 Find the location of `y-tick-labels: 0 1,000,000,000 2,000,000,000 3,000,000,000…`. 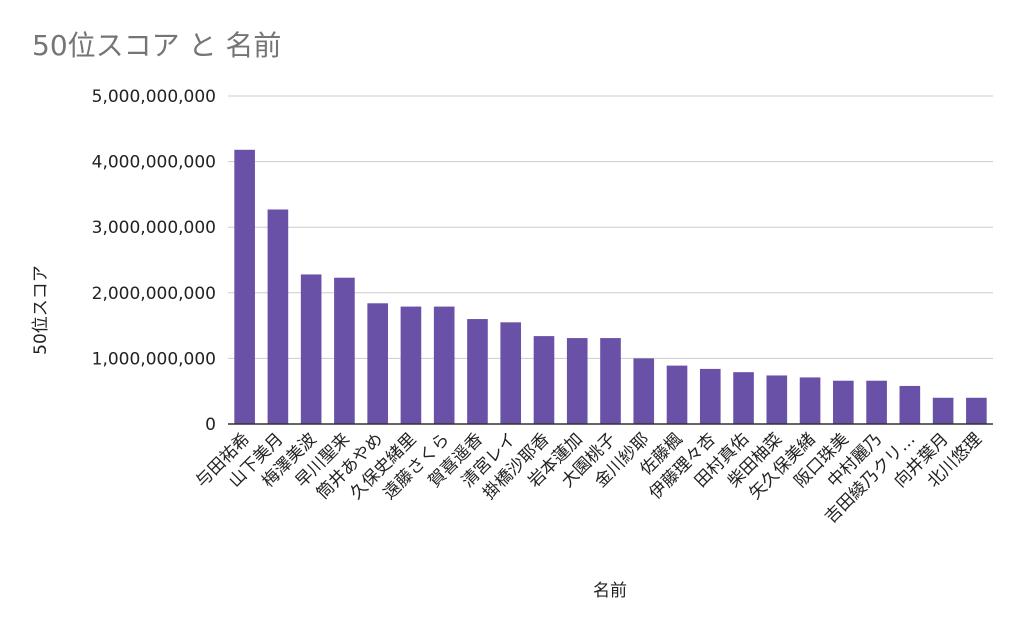

y-tick-labels: 0 1,000,000,000 2,000,000,000 3,000,000,000… is located at coordinates (154, 261).